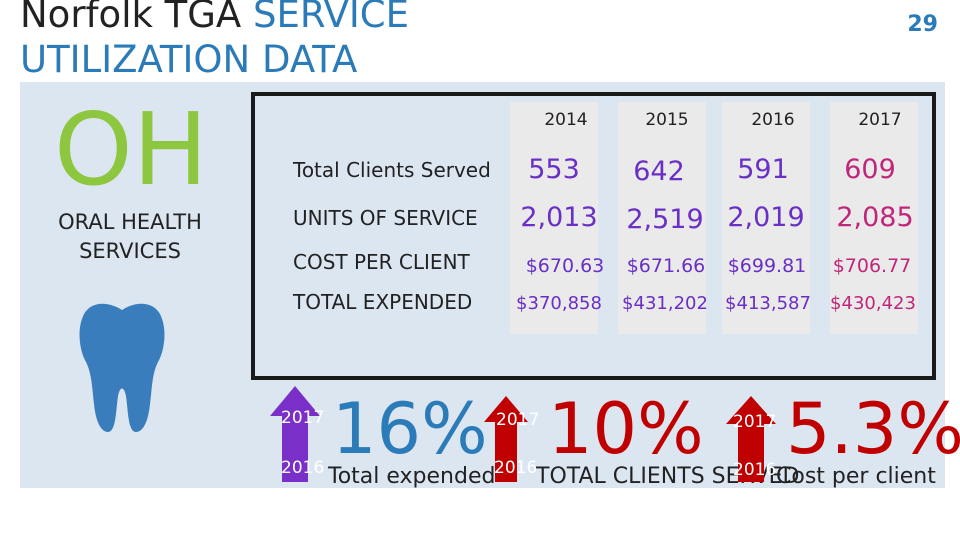 This screenshot has width=960, height=540. I want to click on cell-units-2016: 2,019, so click(766, 217).